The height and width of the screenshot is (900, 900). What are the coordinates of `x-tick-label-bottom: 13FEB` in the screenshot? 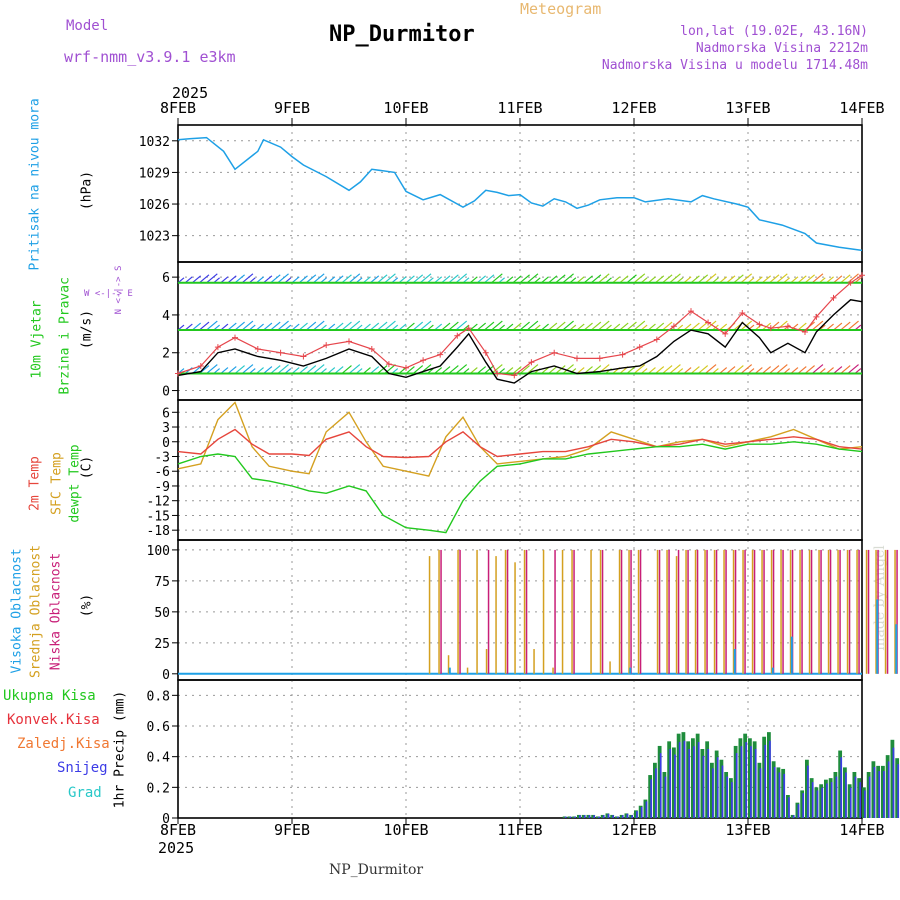 It's located at (747, 830).